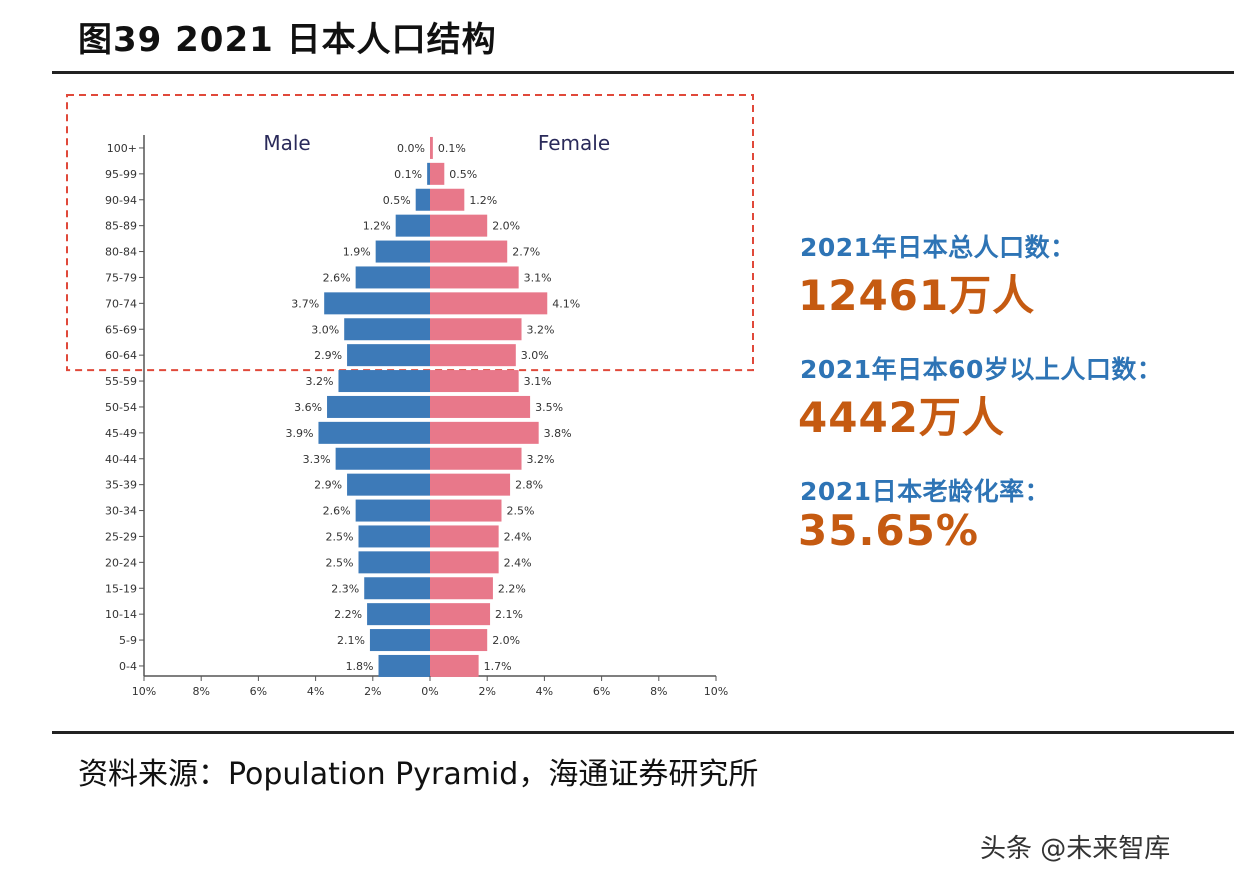 The width and height of the screenshot is (1234, 882). What do you see at coordinates (340, 536) in the screenshot?
I see `male-data-label: 2.5%` at bounding box center [340, 536].